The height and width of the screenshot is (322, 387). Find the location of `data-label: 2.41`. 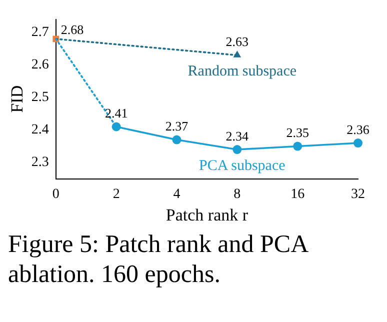

data-label: 2.41 is located at coordinates (116, 113).